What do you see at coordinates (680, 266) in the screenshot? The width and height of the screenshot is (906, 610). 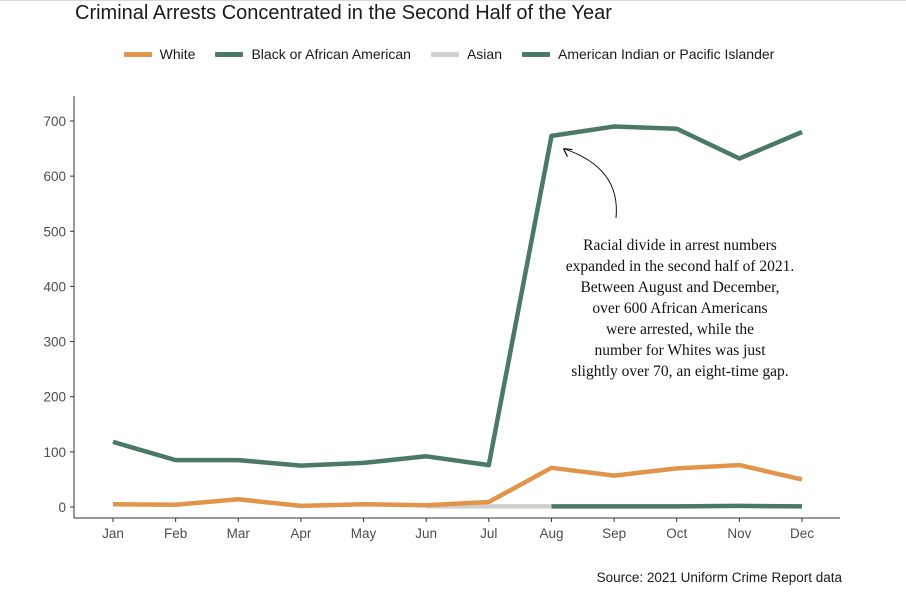 I see `annotation-line: expanded in the second half of 2021.` at bounding box center [680, 266].